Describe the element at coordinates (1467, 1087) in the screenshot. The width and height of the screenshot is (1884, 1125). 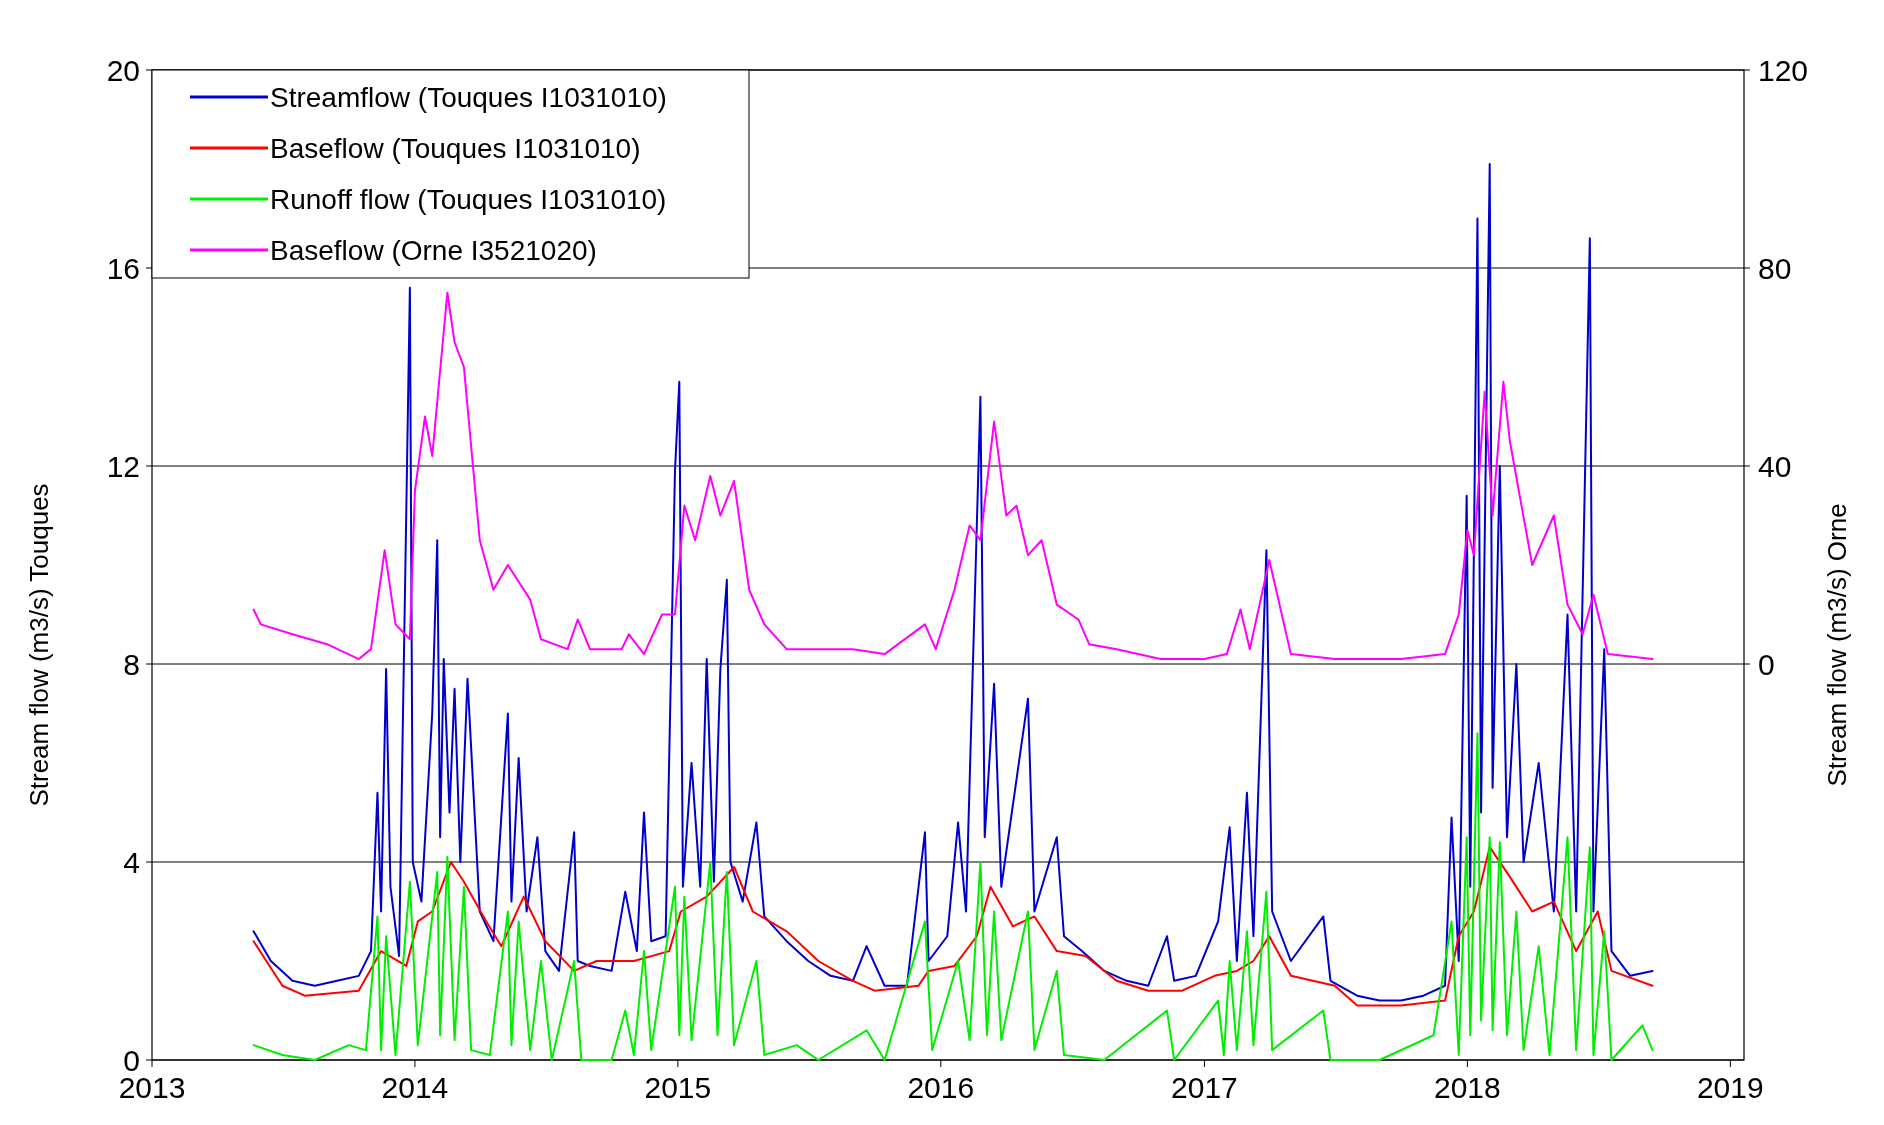
I see `x-tick-label: 2018` at that location.